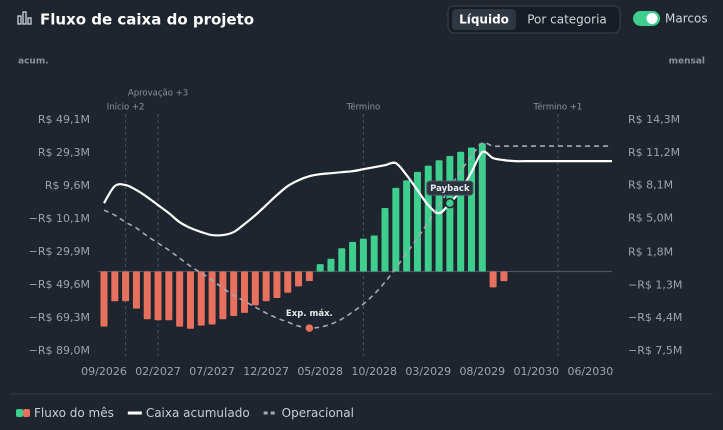 The image size is (723, 430). I want to click on x-tick-label: 02/2027, so click(158, 371).